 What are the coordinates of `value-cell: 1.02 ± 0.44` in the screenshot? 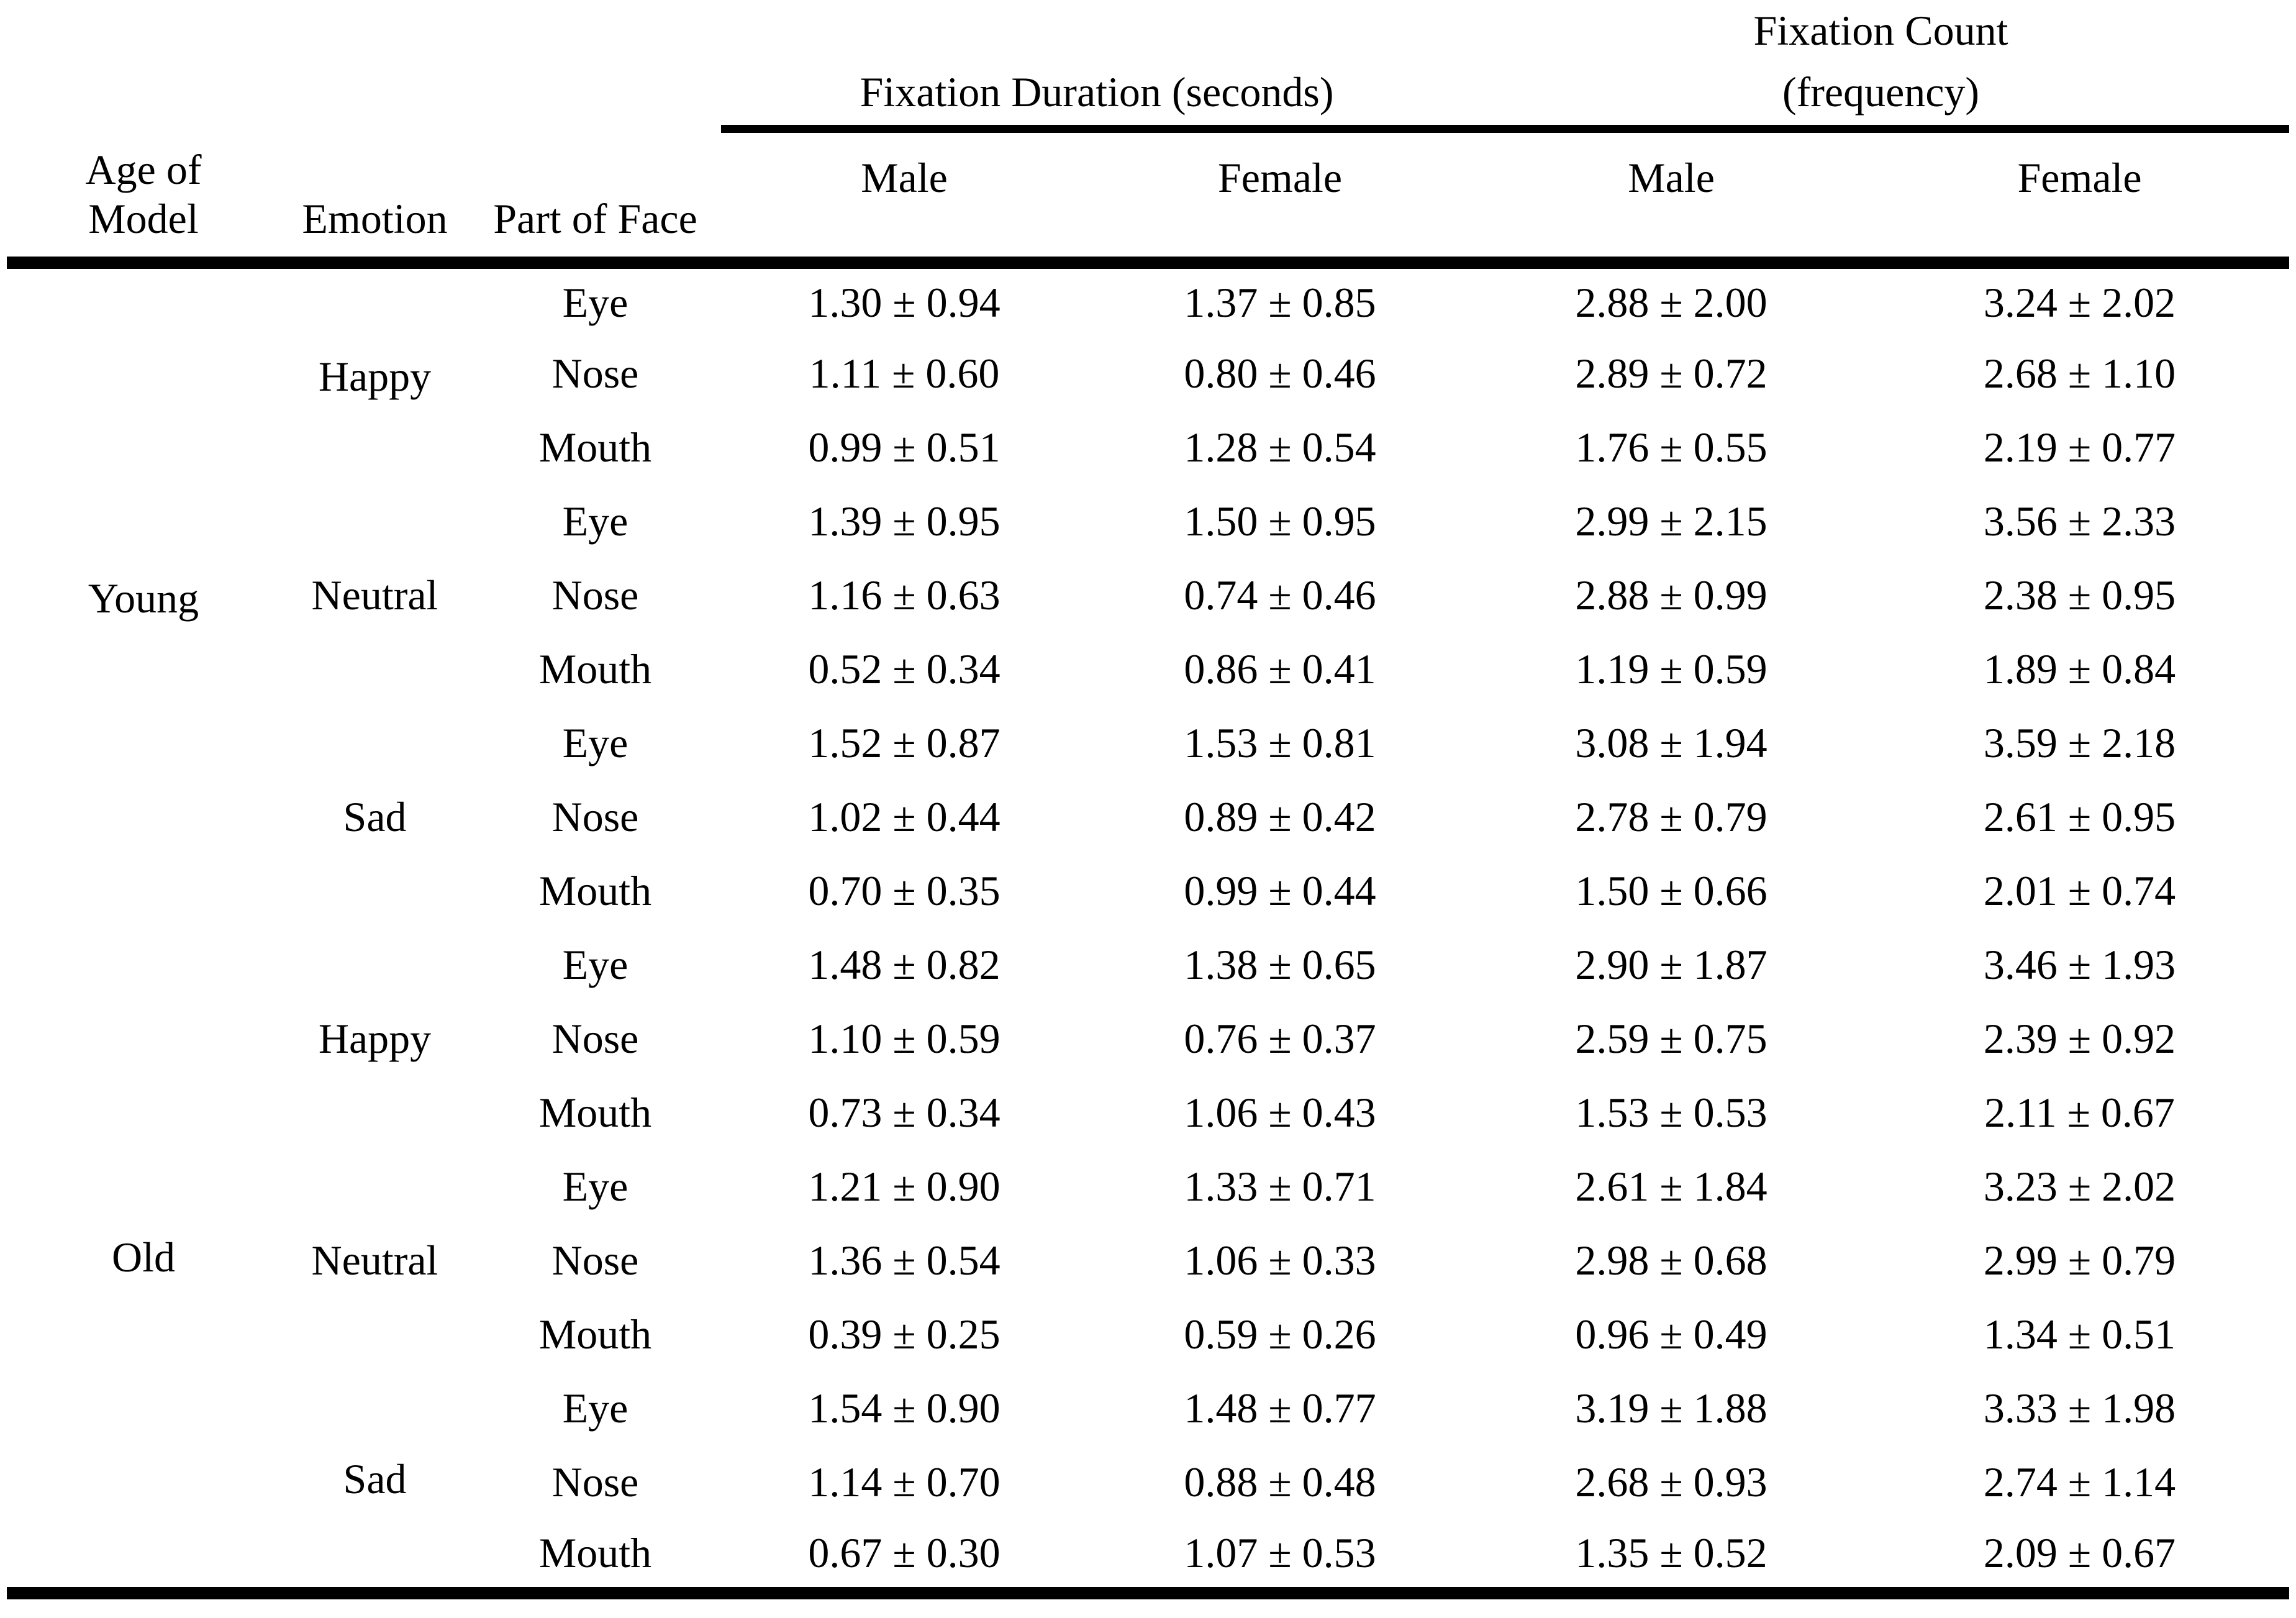 It's located at (904, 817).